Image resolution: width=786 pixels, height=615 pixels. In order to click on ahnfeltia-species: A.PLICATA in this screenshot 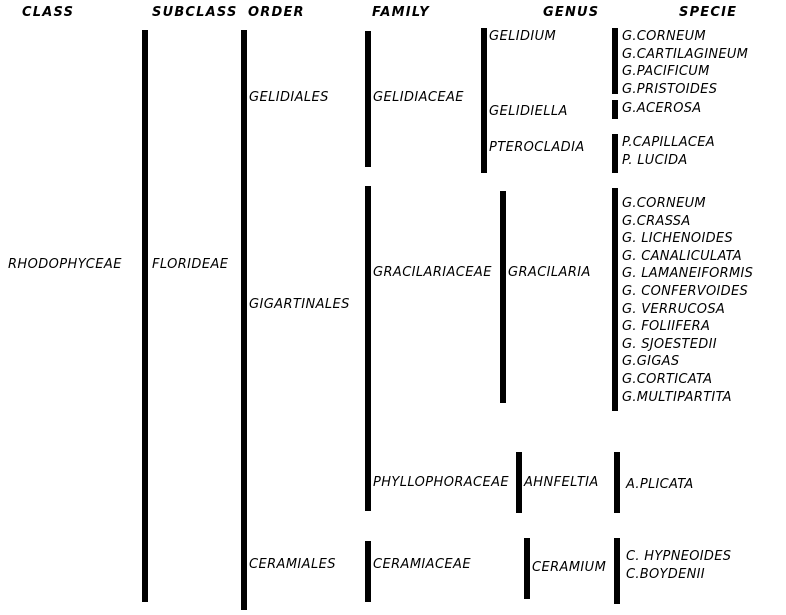, I will do `click(660, 485)`.